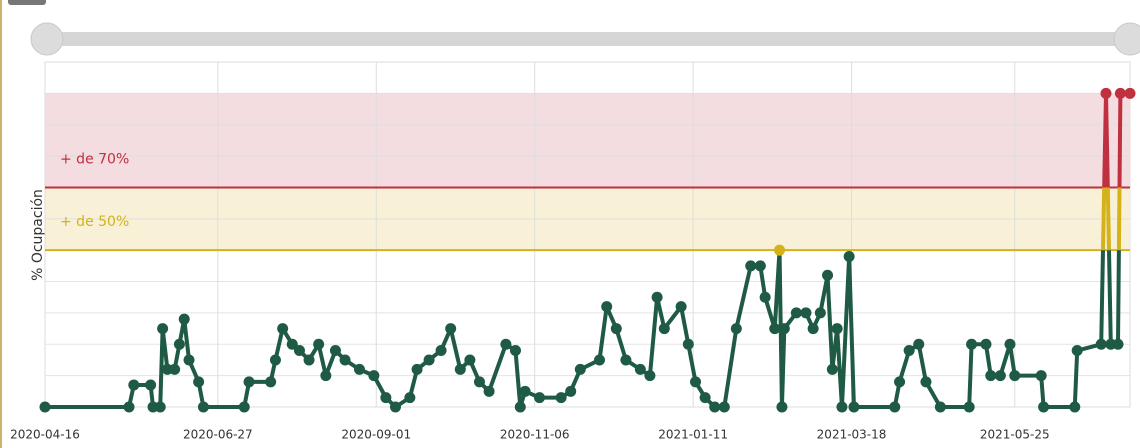 This screenshot has height=448, width=1140. I want to click on panel-tab, so click(27, 2).